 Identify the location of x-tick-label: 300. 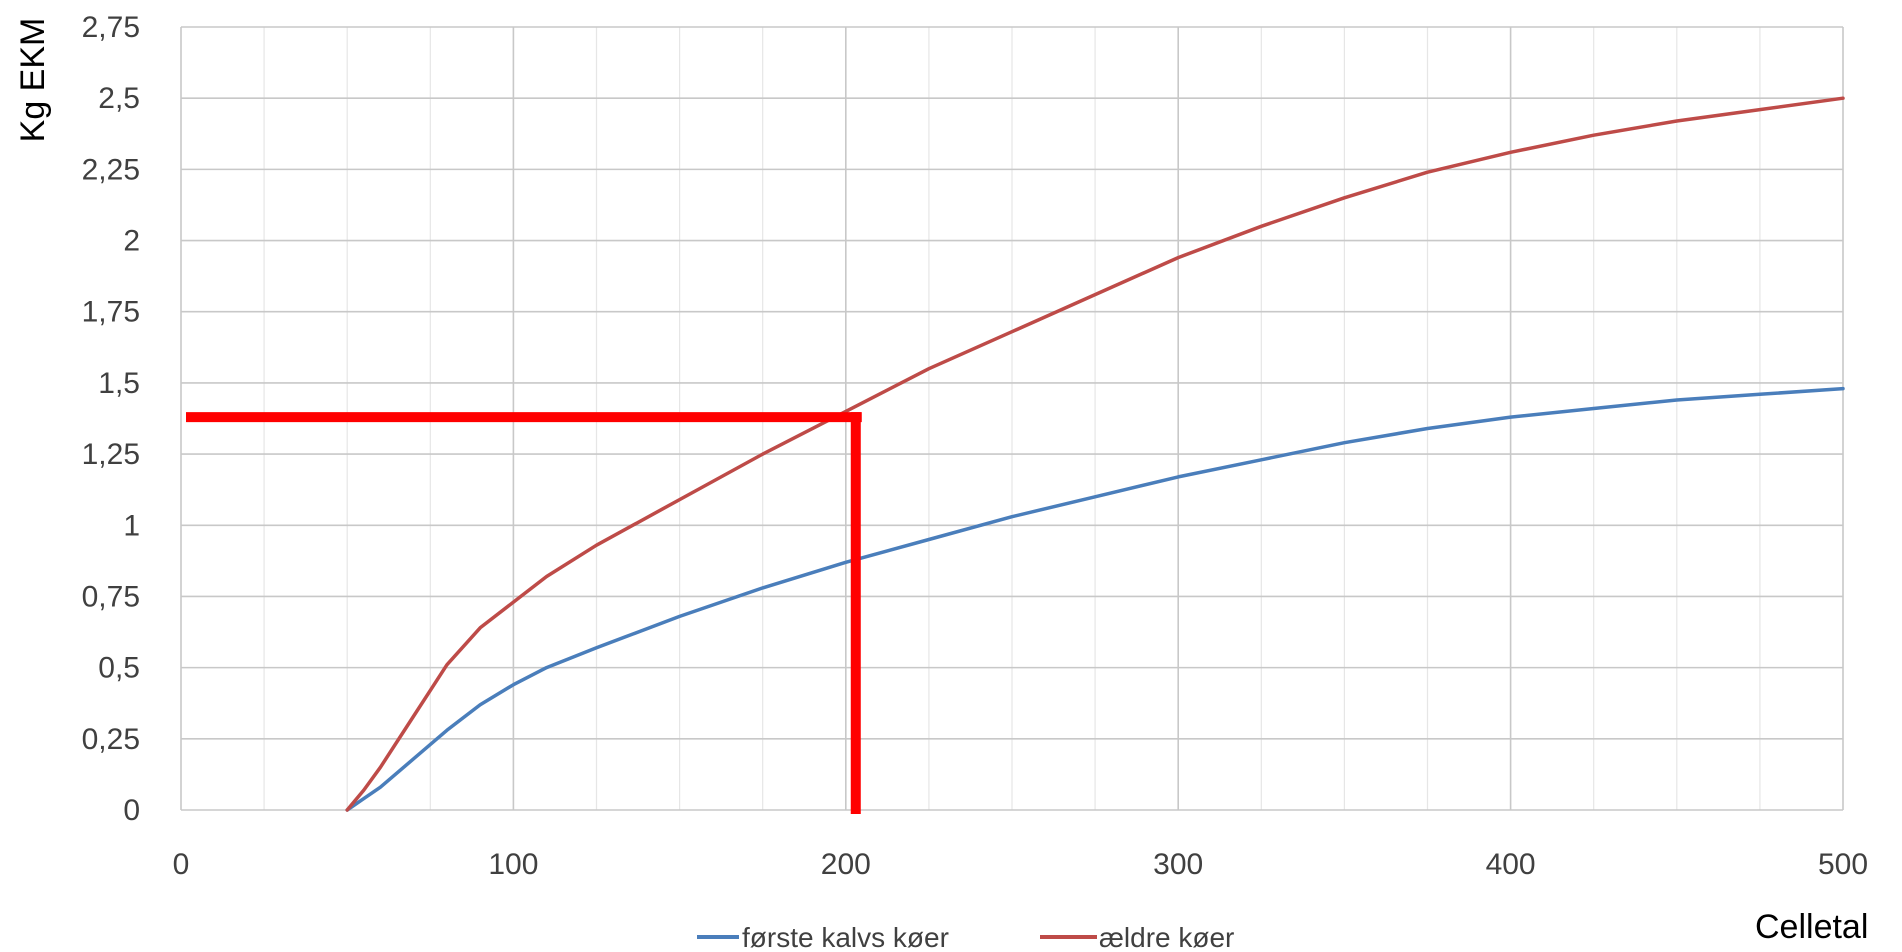
(1178, 864).